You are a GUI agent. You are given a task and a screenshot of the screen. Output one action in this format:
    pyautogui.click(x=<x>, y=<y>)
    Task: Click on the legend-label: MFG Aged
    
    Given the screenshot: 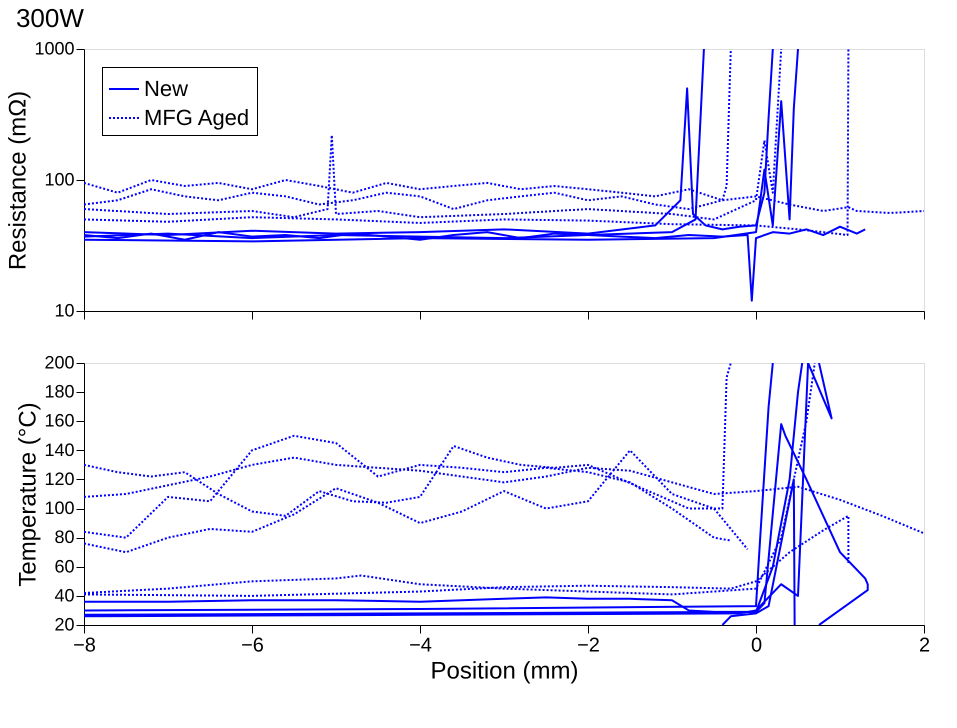 What is the action you would take?
    pyautogui.click(x=197, y=117)
    